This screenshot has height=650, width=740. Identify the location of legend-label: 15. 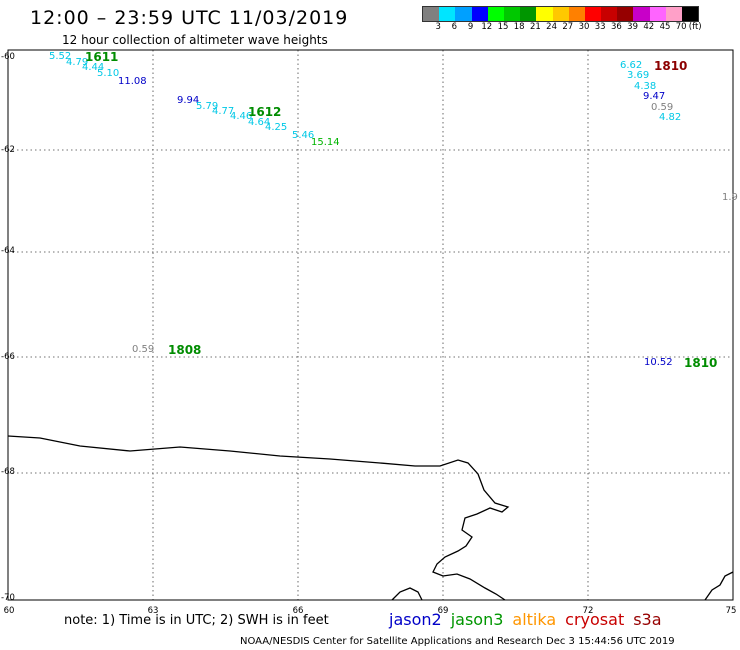
(503, 27).